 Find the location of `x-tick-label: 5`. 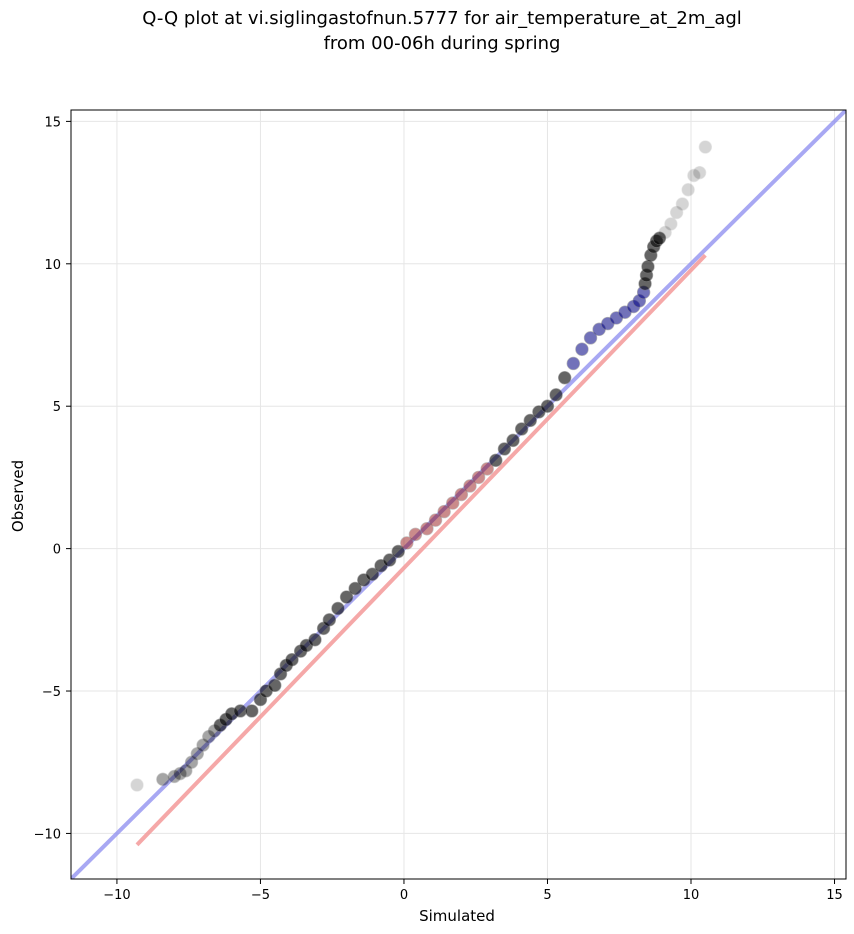

x-tick-label: 5 is located at coordinates (547, 895).